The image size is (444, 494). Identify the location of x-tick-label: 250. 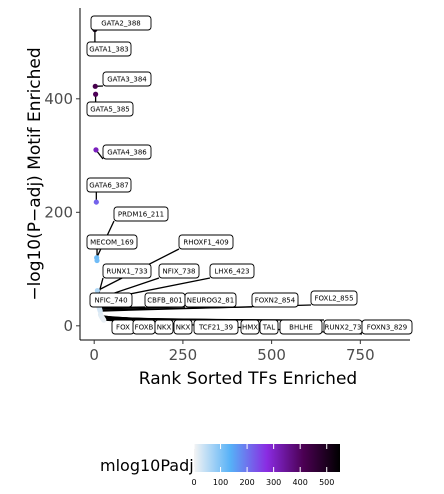
(183, 355).